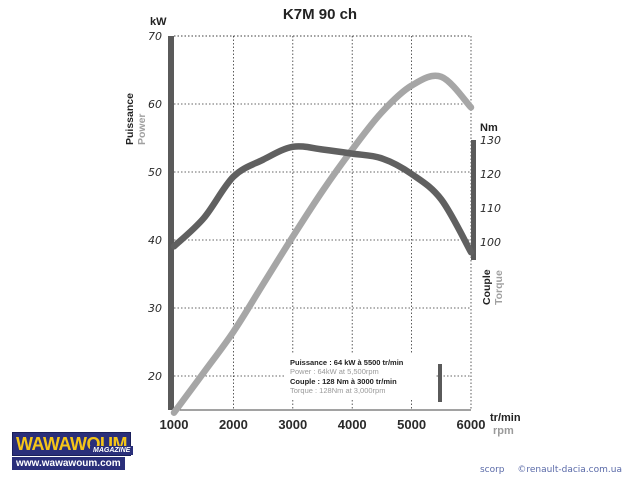 This screenshot has width=640, height=480. I want to click on left-axis-bar, so click(171, 223).